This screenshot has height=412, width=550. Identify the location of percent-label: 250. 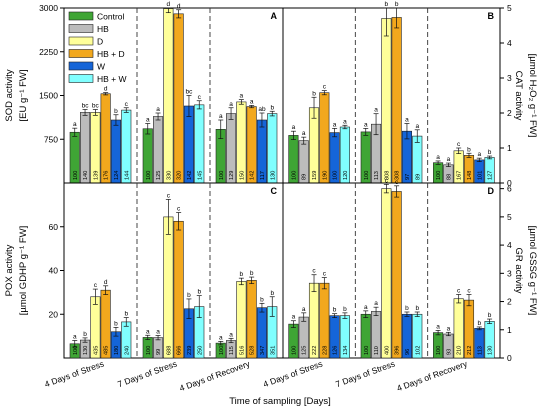
(200, 350).